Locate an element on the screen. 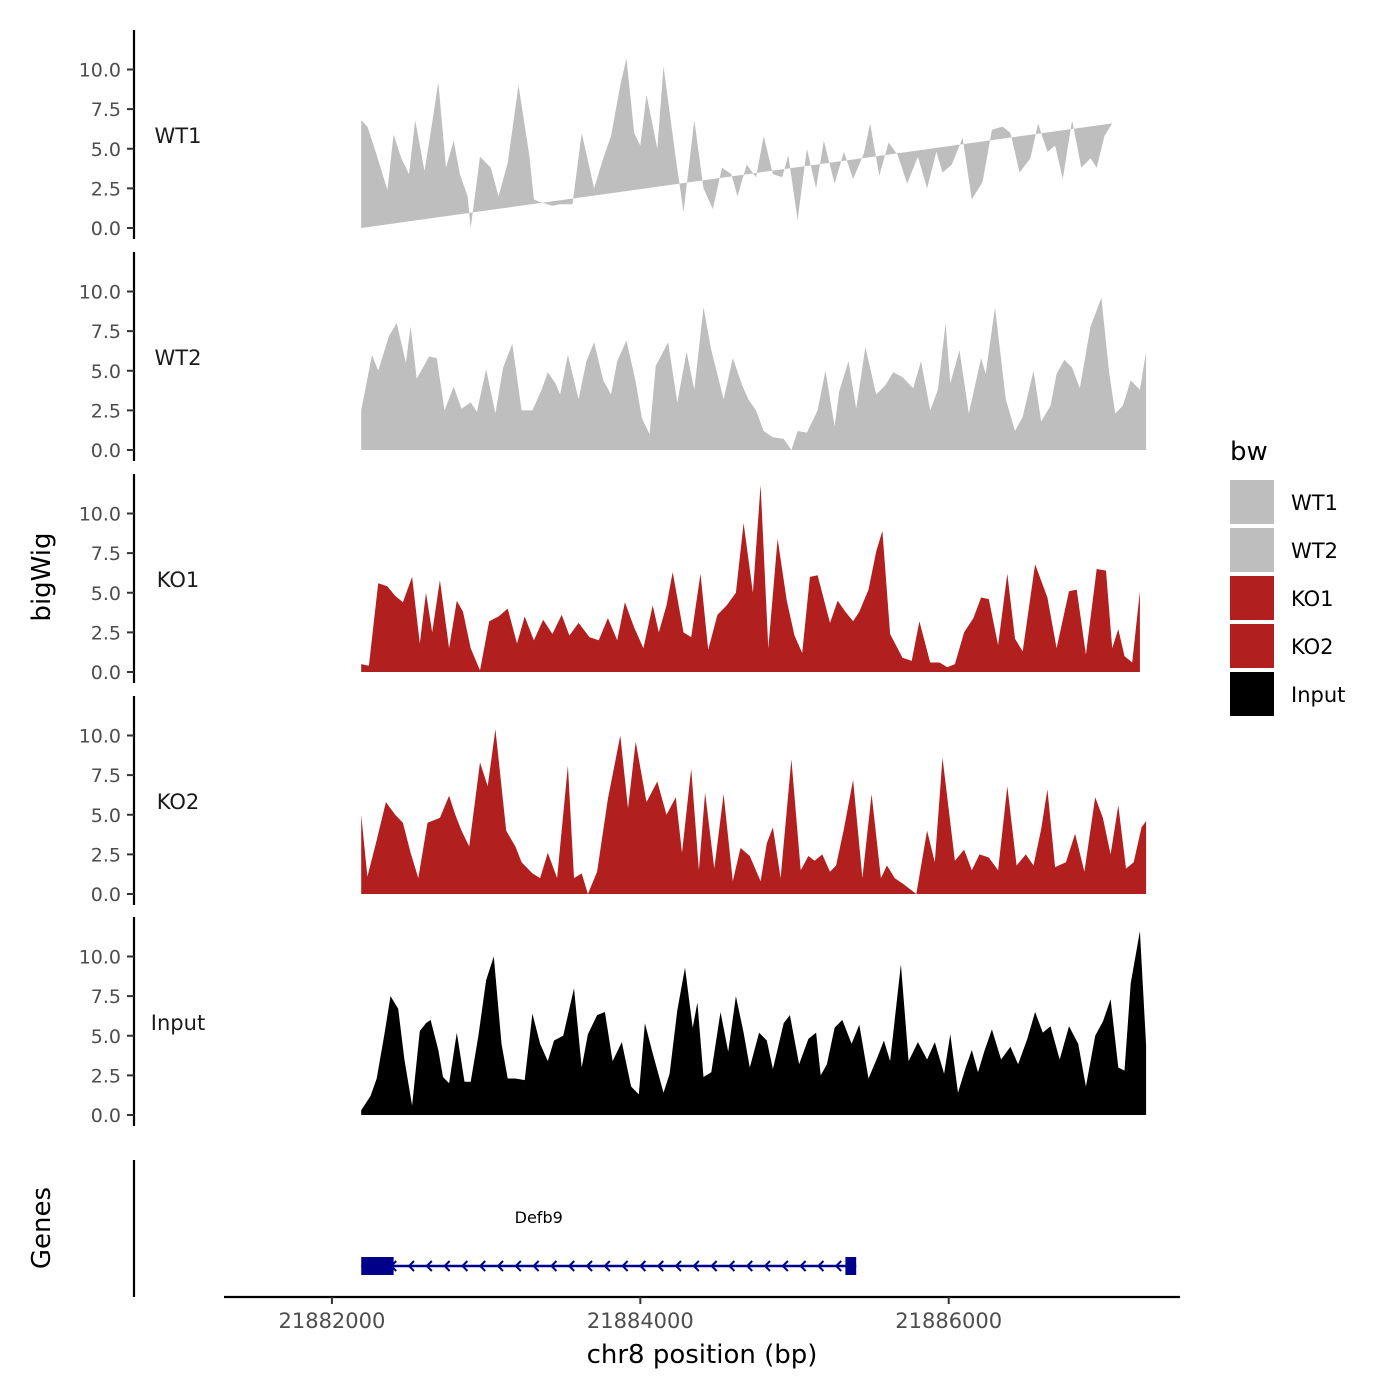  track-label: WT2 is located at coordinates (178, 358).